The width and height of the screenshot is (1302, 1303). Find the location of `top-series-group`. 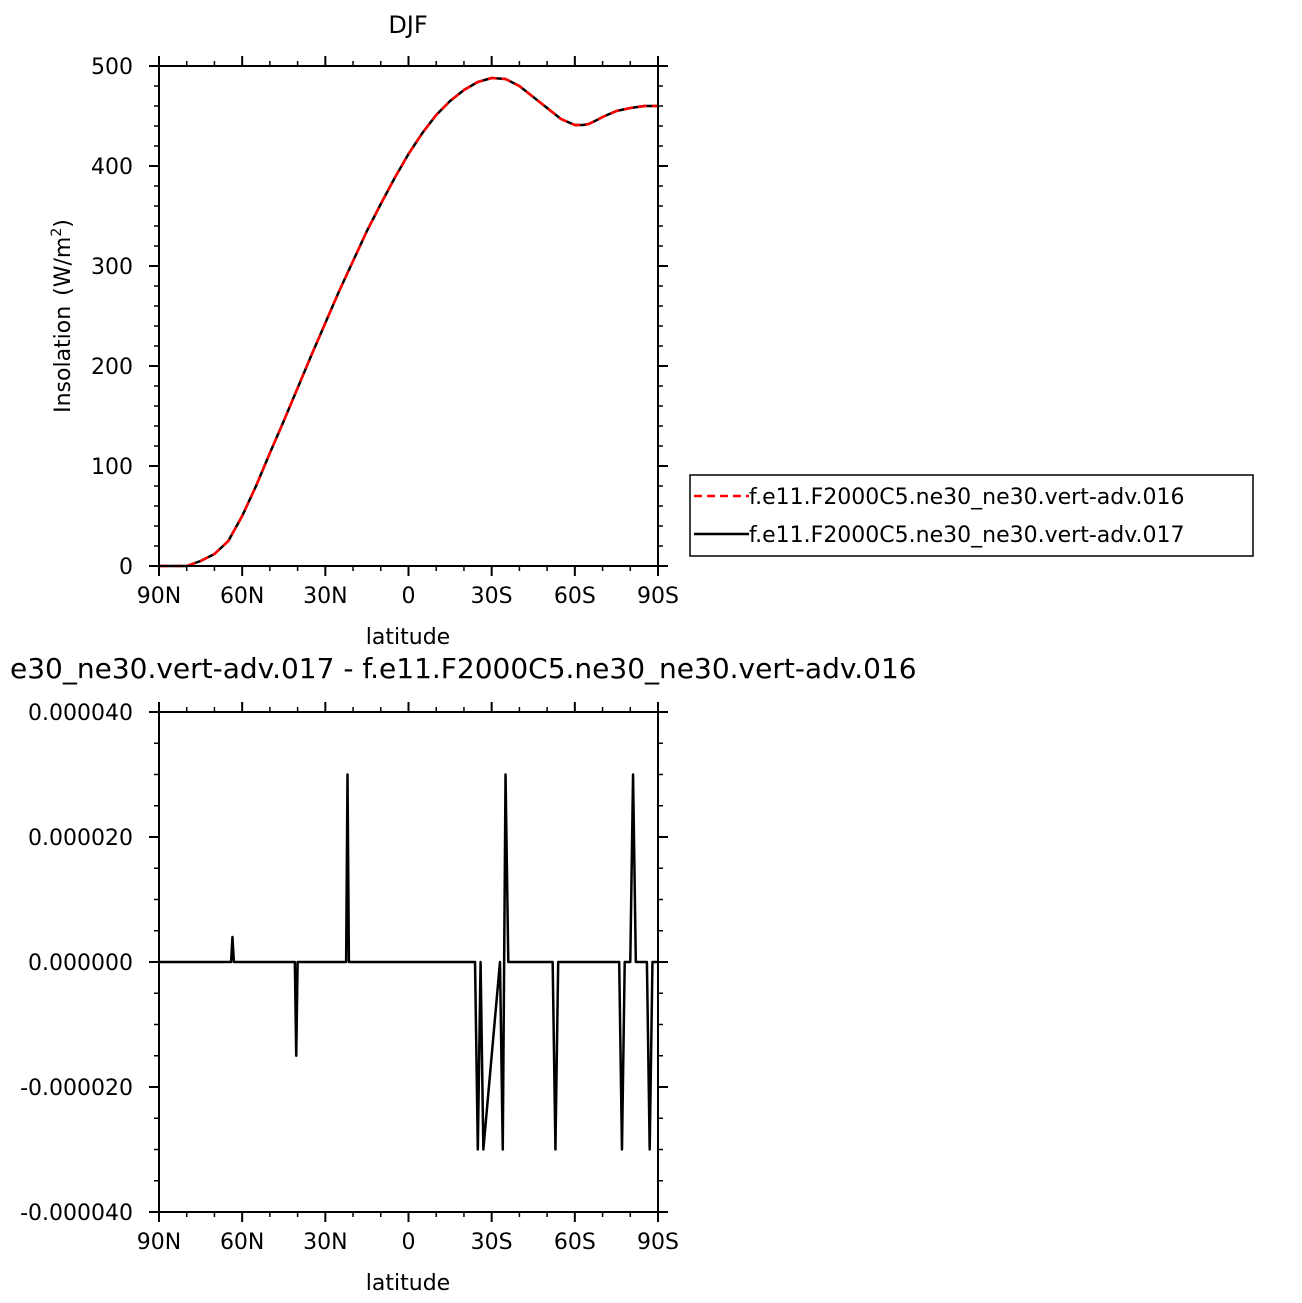

top-series-group is located at coordinates (408, 322).